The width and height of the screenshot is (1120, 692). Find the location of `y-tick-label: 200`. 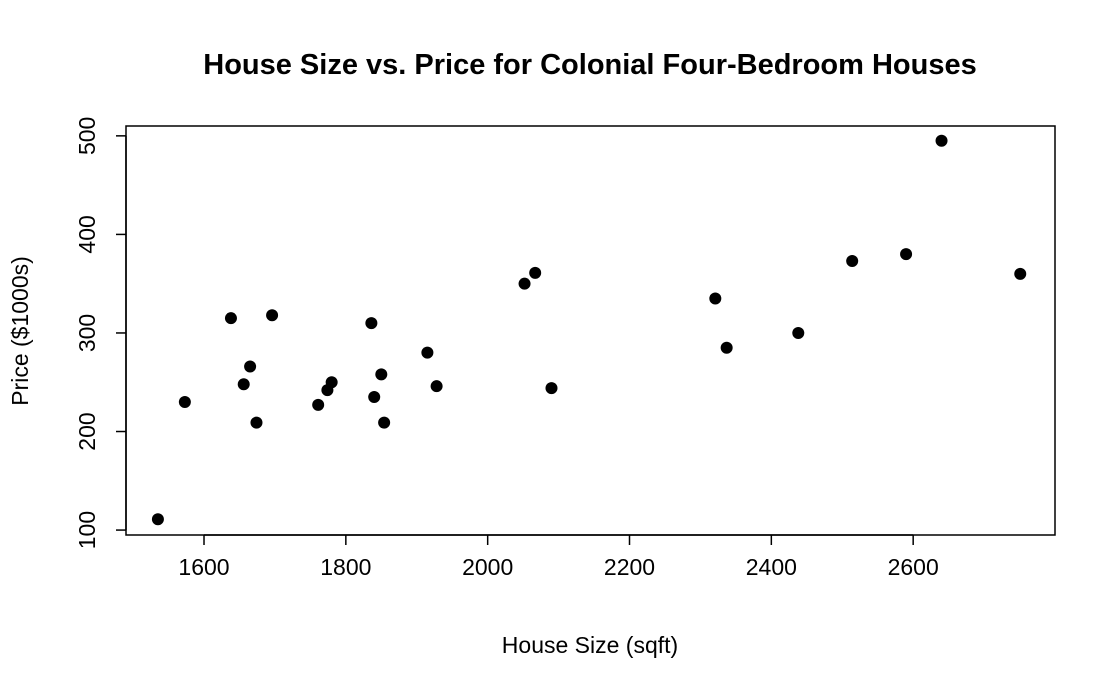

y-tick-label: 200 is located at coordinates (87, 431).